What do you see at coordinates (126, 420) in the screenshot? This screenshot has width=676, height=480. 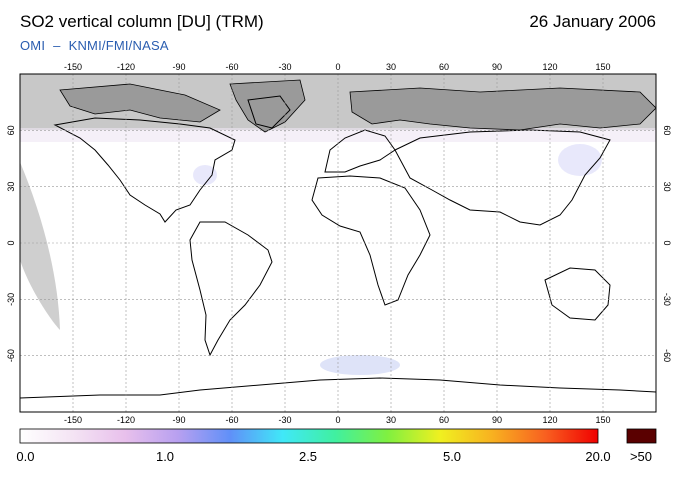 I see `lon-tick-label-bottom: -120` at bounding box center [126, 420].